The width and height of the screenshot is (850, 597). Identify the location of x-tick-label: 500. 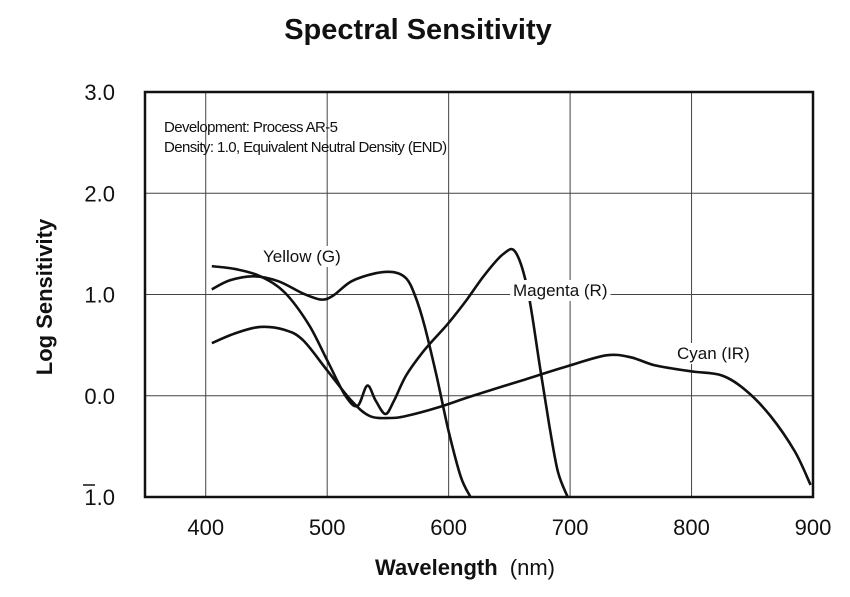
(327, 527).